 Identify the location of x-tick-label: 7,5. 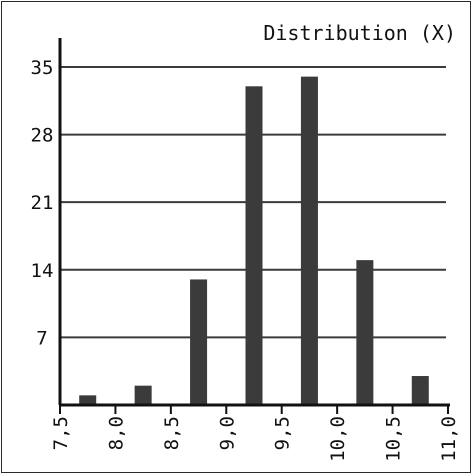
(61, 433).